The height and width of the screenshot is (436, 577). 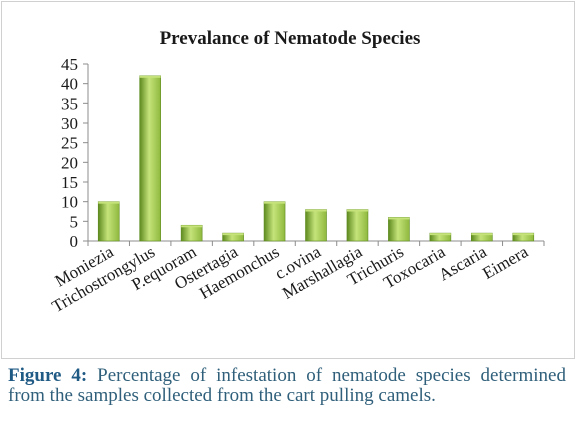 What do you see at coordinates (505, 262) in the screenshot?
I see `x-tick-label: Eimera` at bounding box center [505, 262].